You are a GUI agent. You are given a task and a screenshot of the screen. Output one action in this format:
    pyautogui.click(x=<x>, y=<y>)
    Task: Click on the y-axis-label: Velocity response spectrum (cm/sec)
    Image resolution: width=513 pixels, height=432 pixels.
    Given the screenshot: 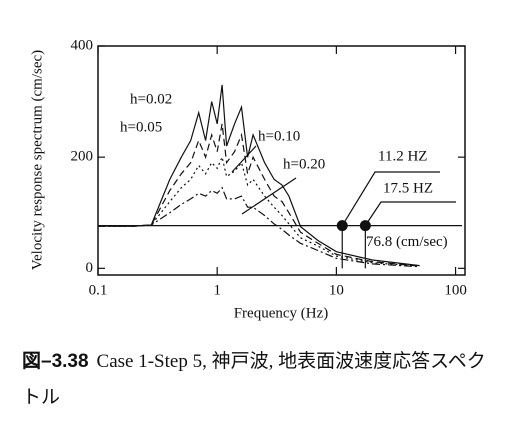 What is the action you would take?
    pyautogui.click(x=37, y=160)
    